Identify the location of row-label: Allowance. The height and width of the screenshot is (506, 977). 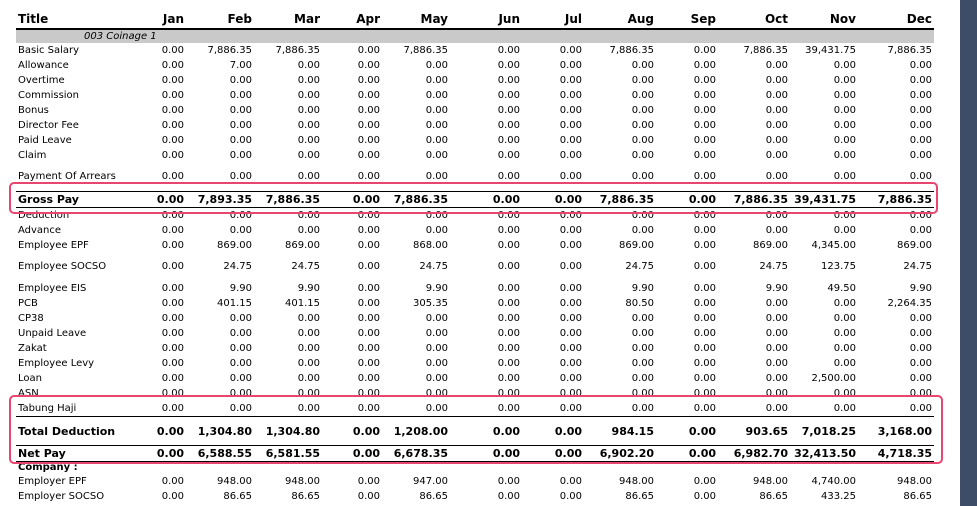
(43, 65).